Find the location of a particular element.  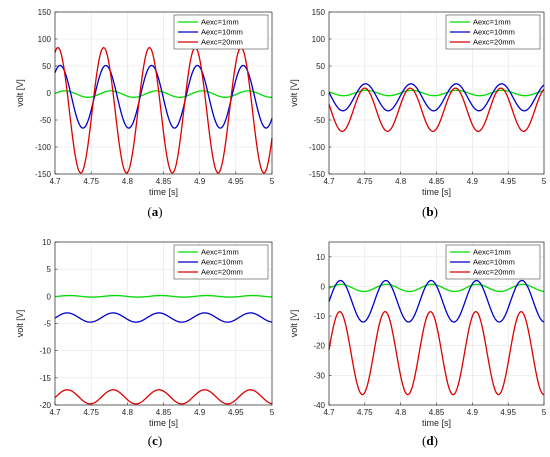

y-tick-label: -5 is located at coordinates (48, 324).